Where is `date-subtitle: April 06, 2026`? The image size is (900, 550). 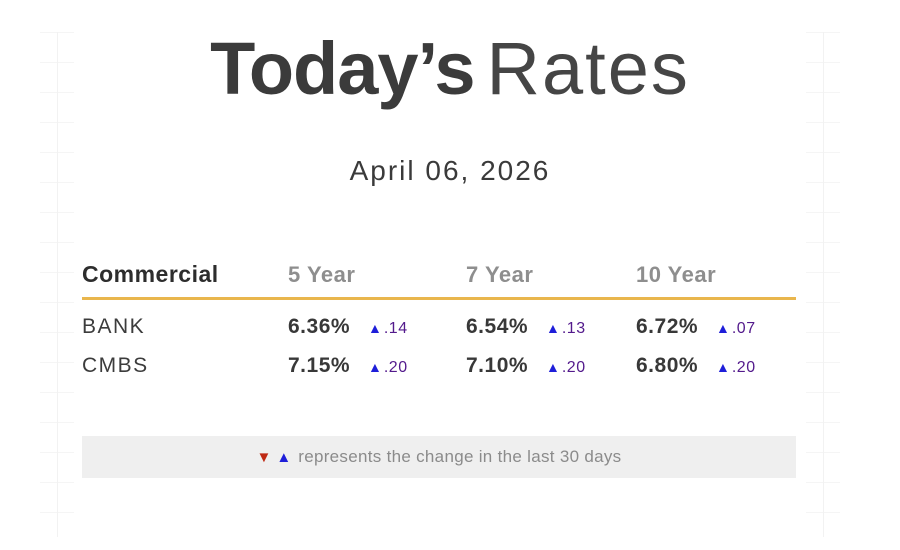
date-subtitle: April 06, 2026 is located at coordinates (450, 170).